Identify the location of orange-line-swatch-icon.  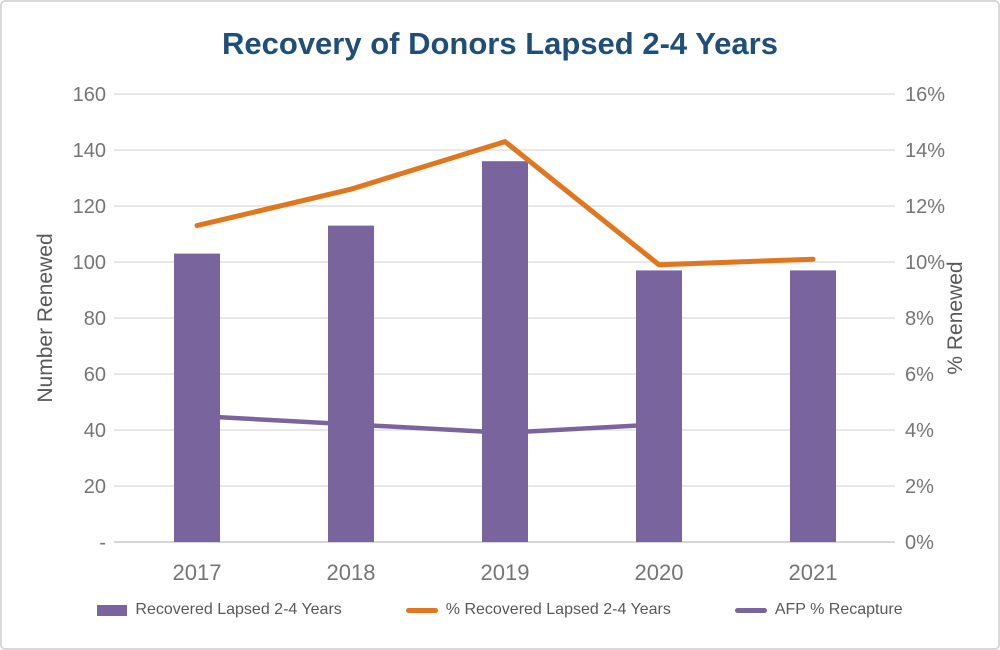
(421, 610).